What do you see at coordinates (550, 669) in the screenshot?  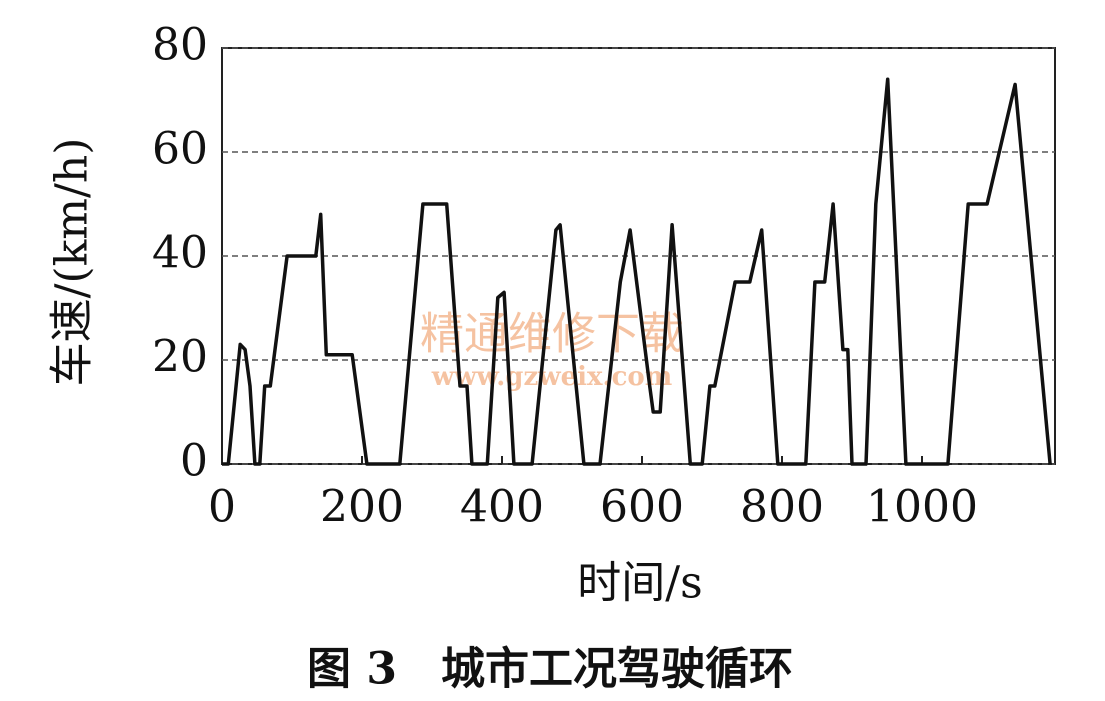 I see `chart-title: 图 3 城市工况驾驶循环` at bounding box center [550, 669].